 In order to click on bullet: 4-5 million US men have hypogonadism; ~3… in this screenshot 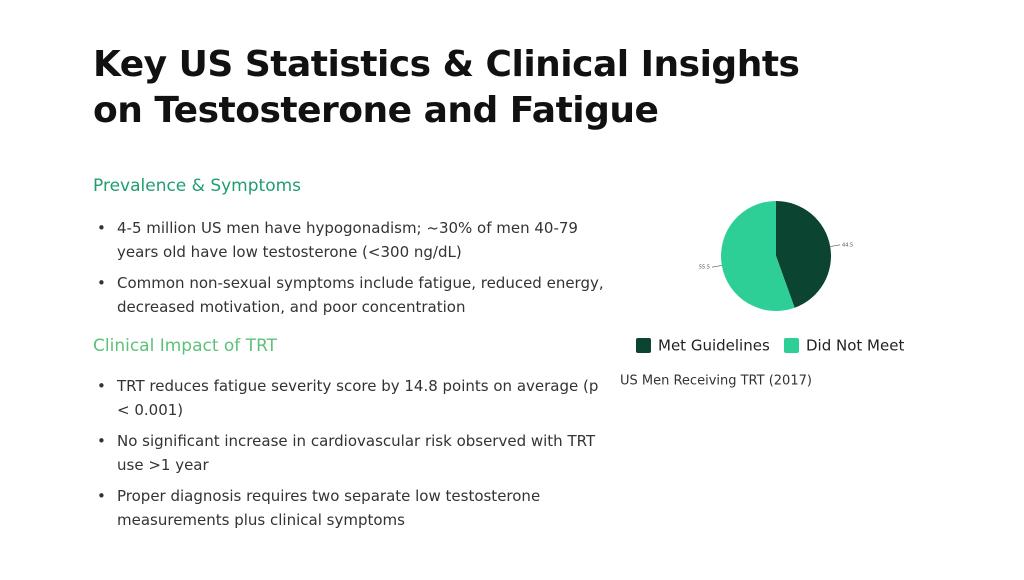, I will do `click(352, 240)`.